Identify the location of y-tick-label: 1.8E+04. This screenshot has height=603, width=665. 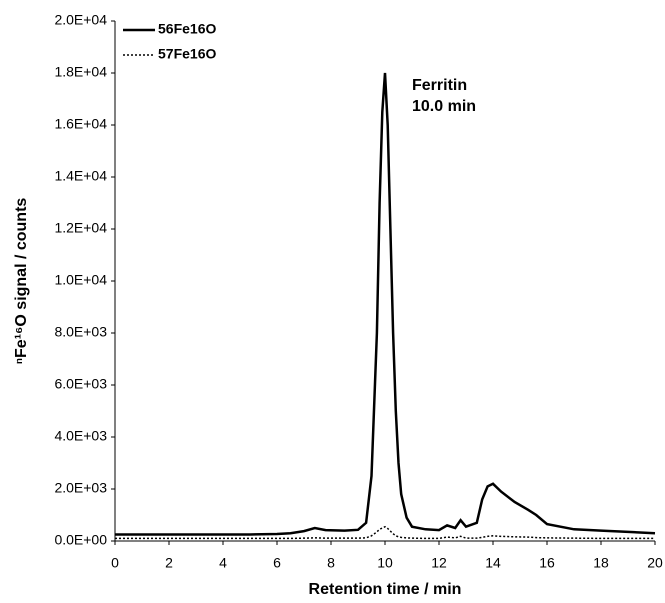
(80, 72).